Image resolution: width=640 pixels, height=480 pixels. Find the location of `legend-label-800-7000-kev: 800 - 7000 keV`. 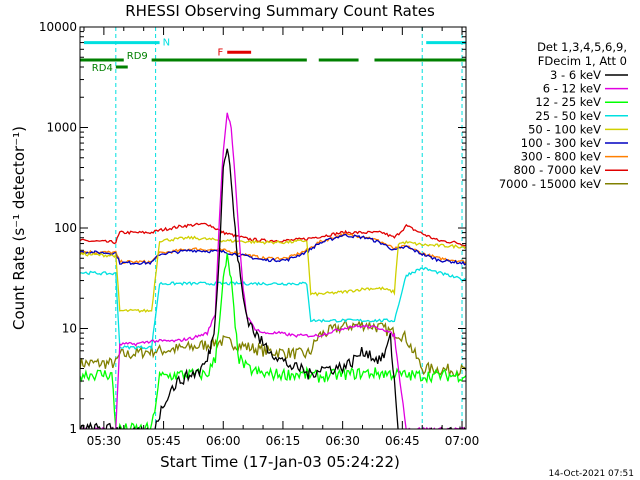

legend-label-800-7000-kev: 800 - 7000 keV is located at coordinates (557, 170).